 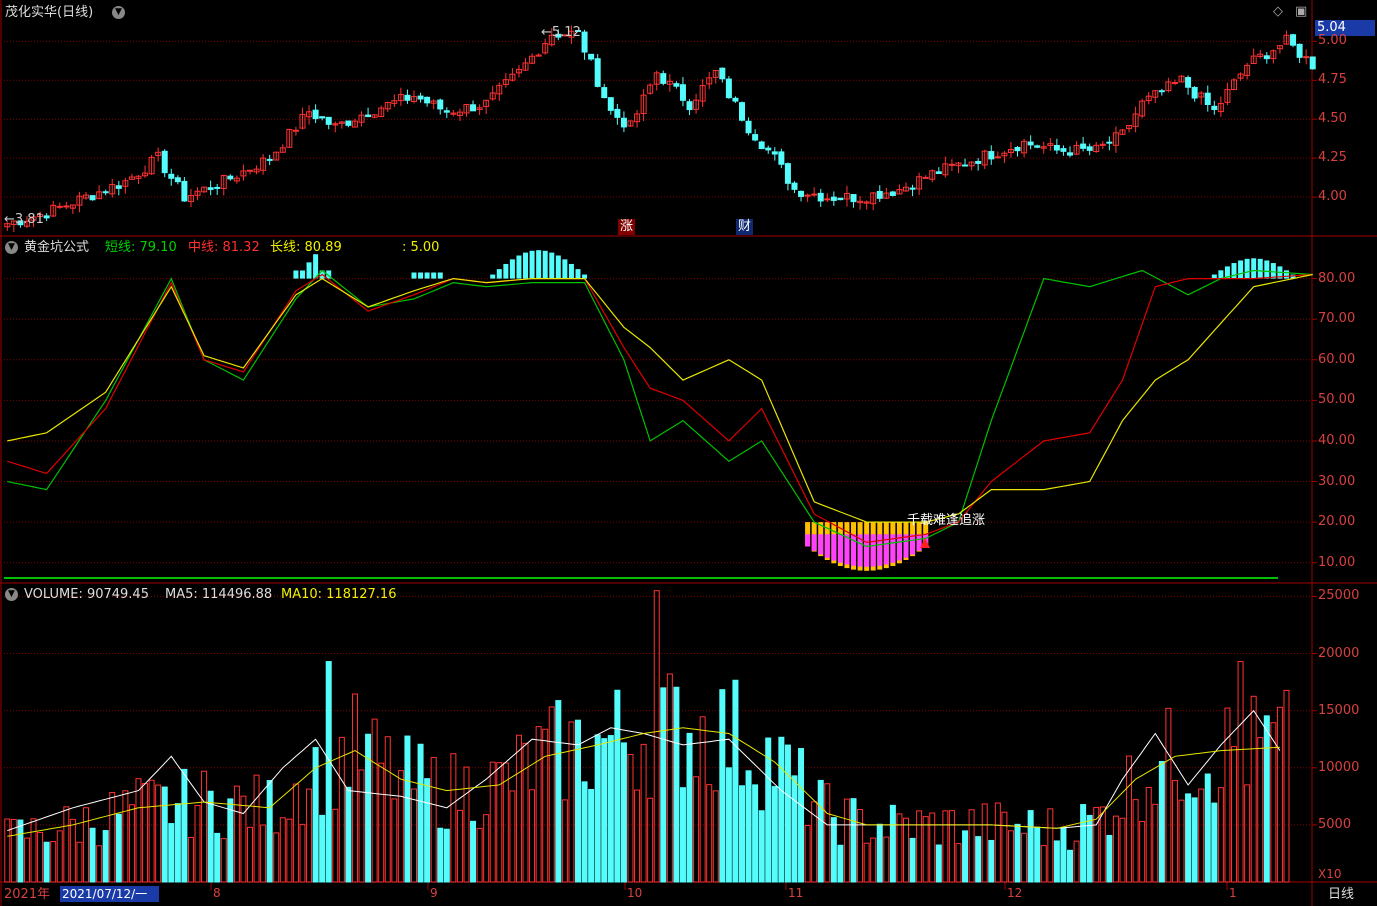 I want to click on diamond-icon: ◇, so click(x=1278, y=11).